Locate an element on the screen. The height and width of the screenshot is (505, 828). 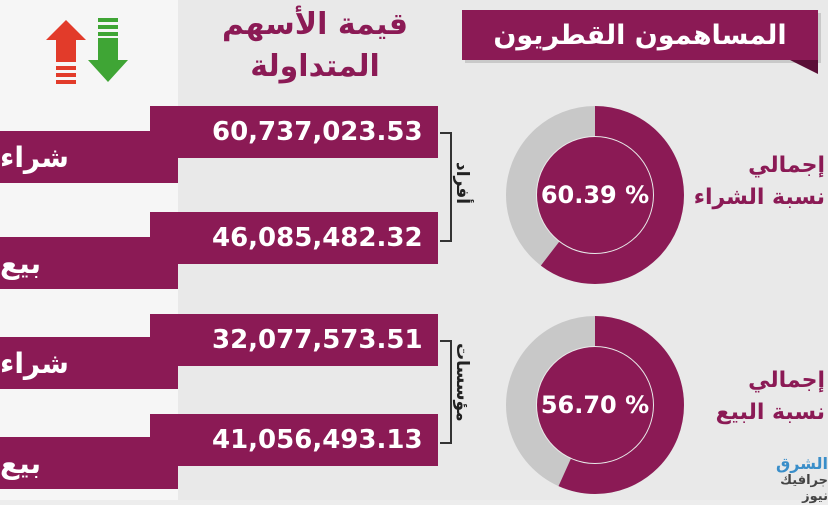
donut-caption-line2: نسبة البيع is located at coordinates (770, 412).